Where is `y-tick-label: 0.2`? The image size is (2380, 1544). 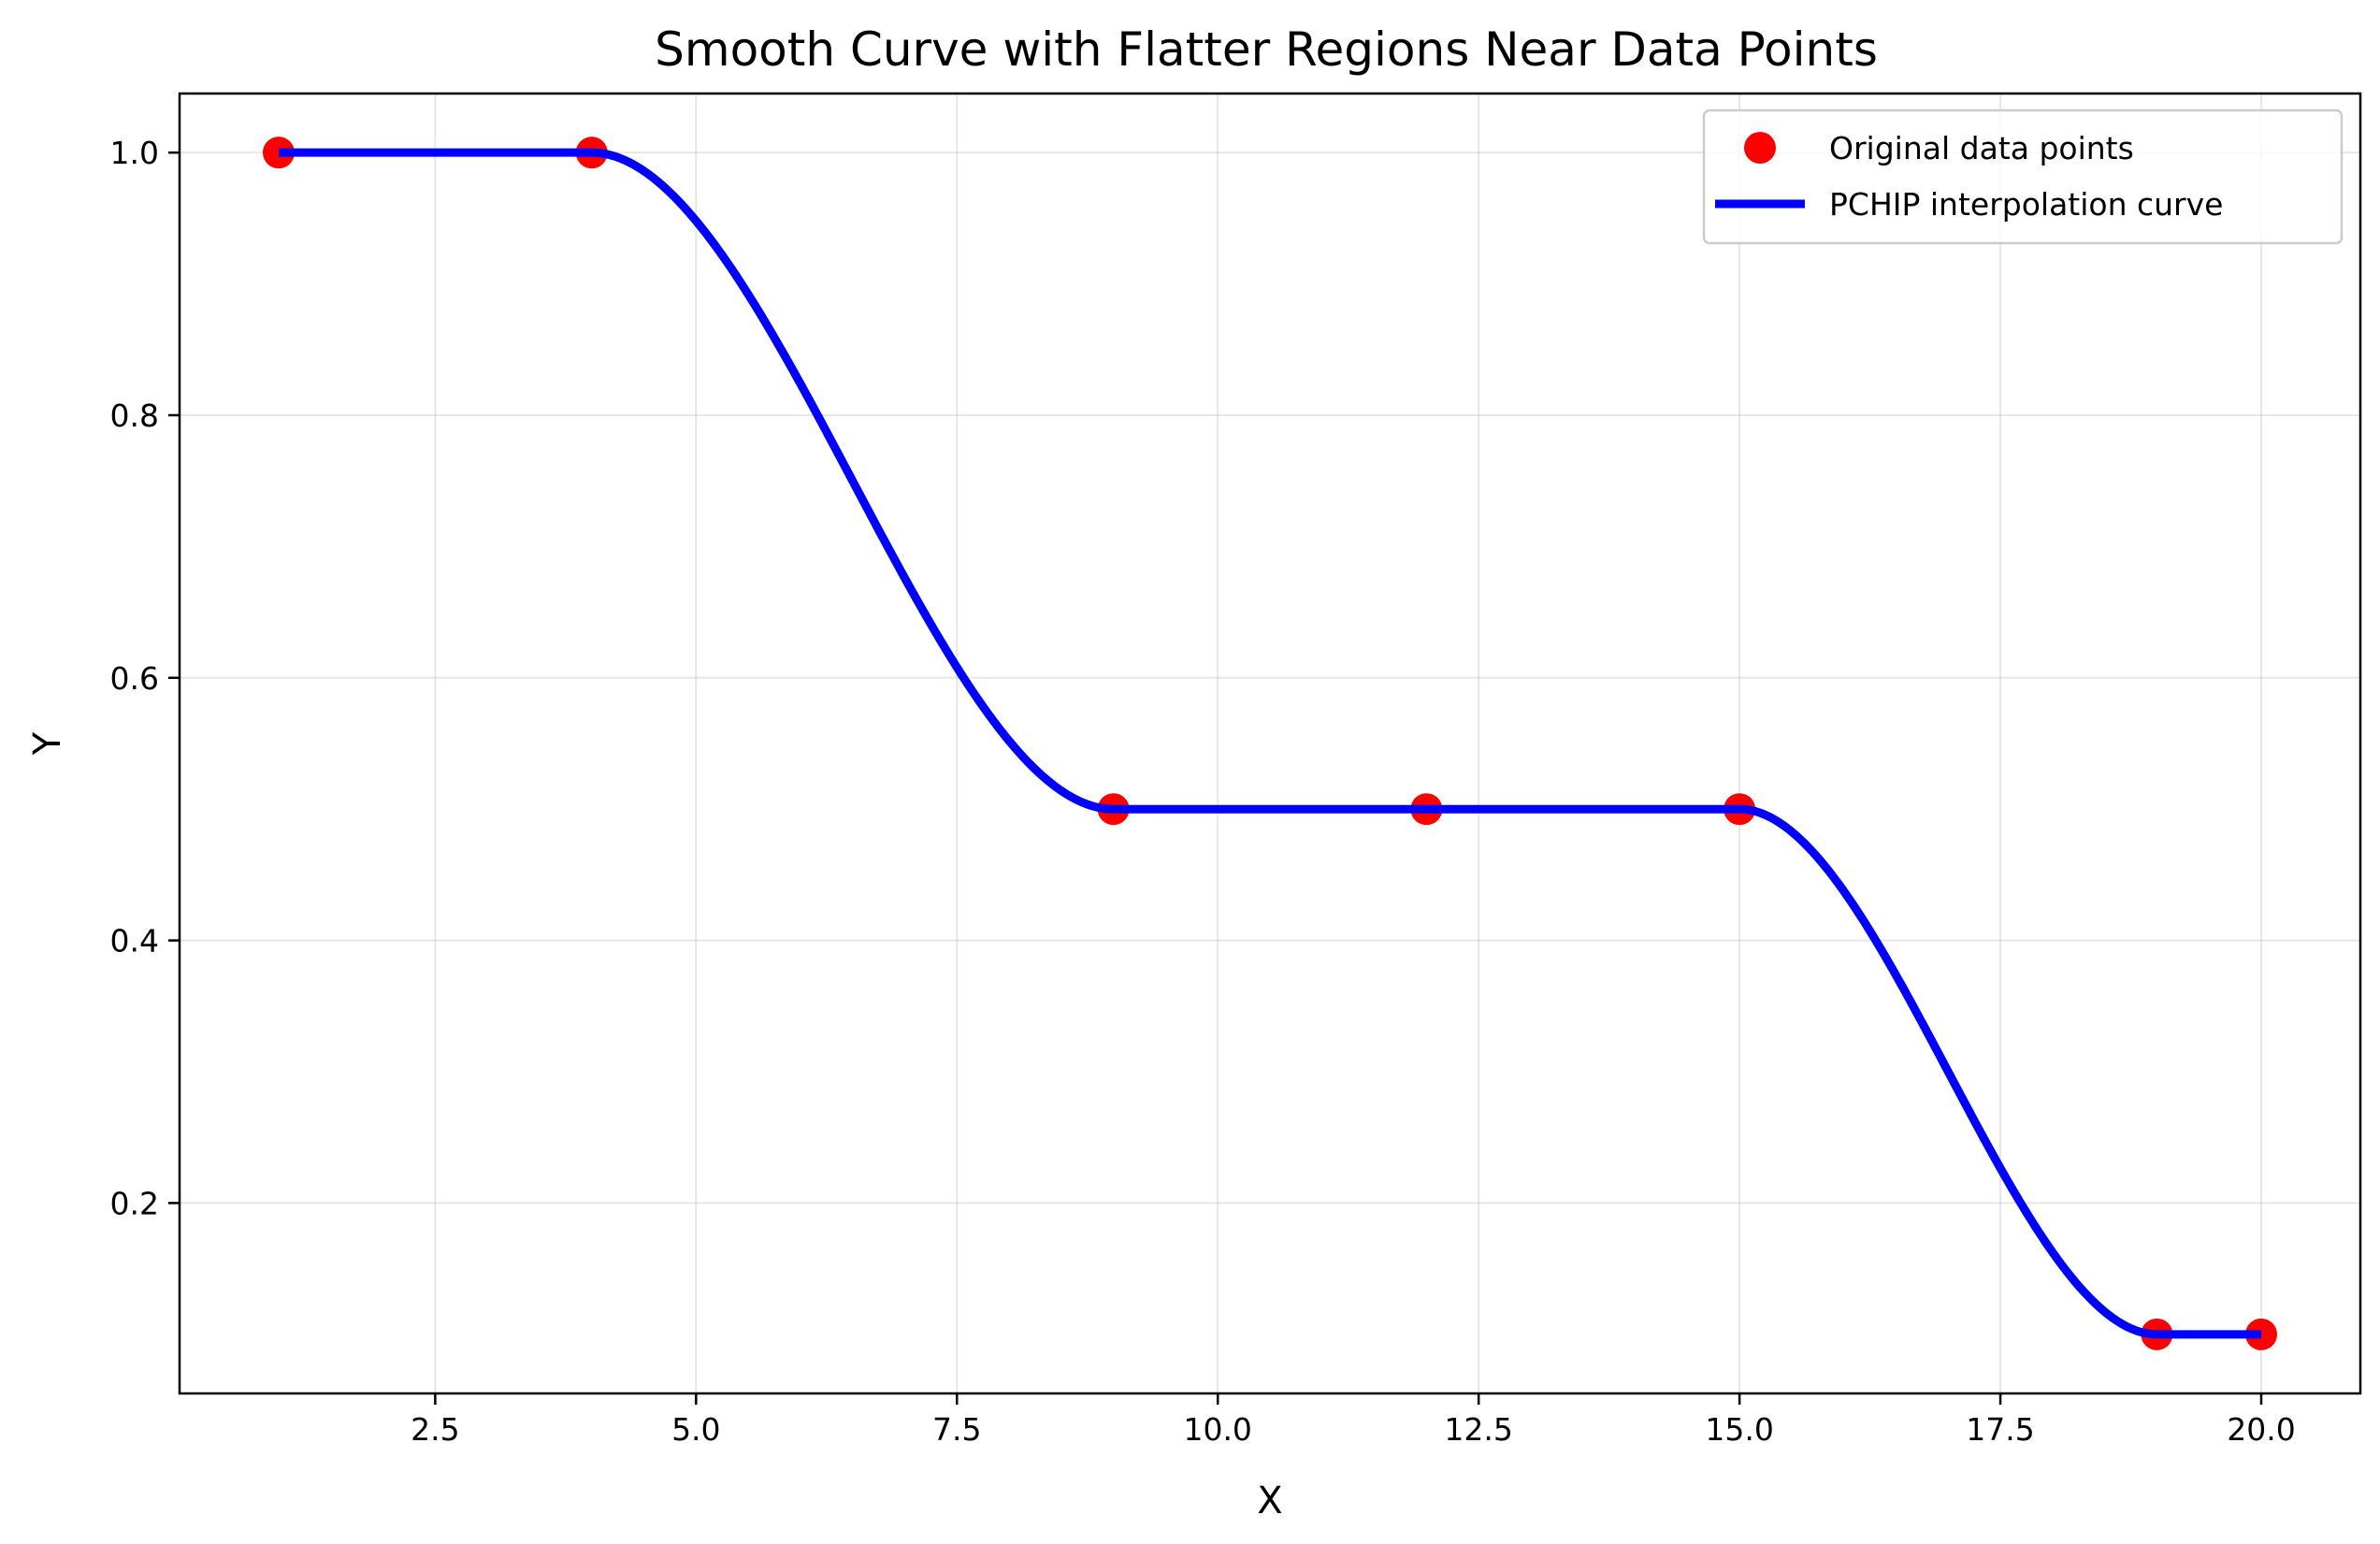
y-tick-label: 0.2 is located at coordinates (134, 1203).